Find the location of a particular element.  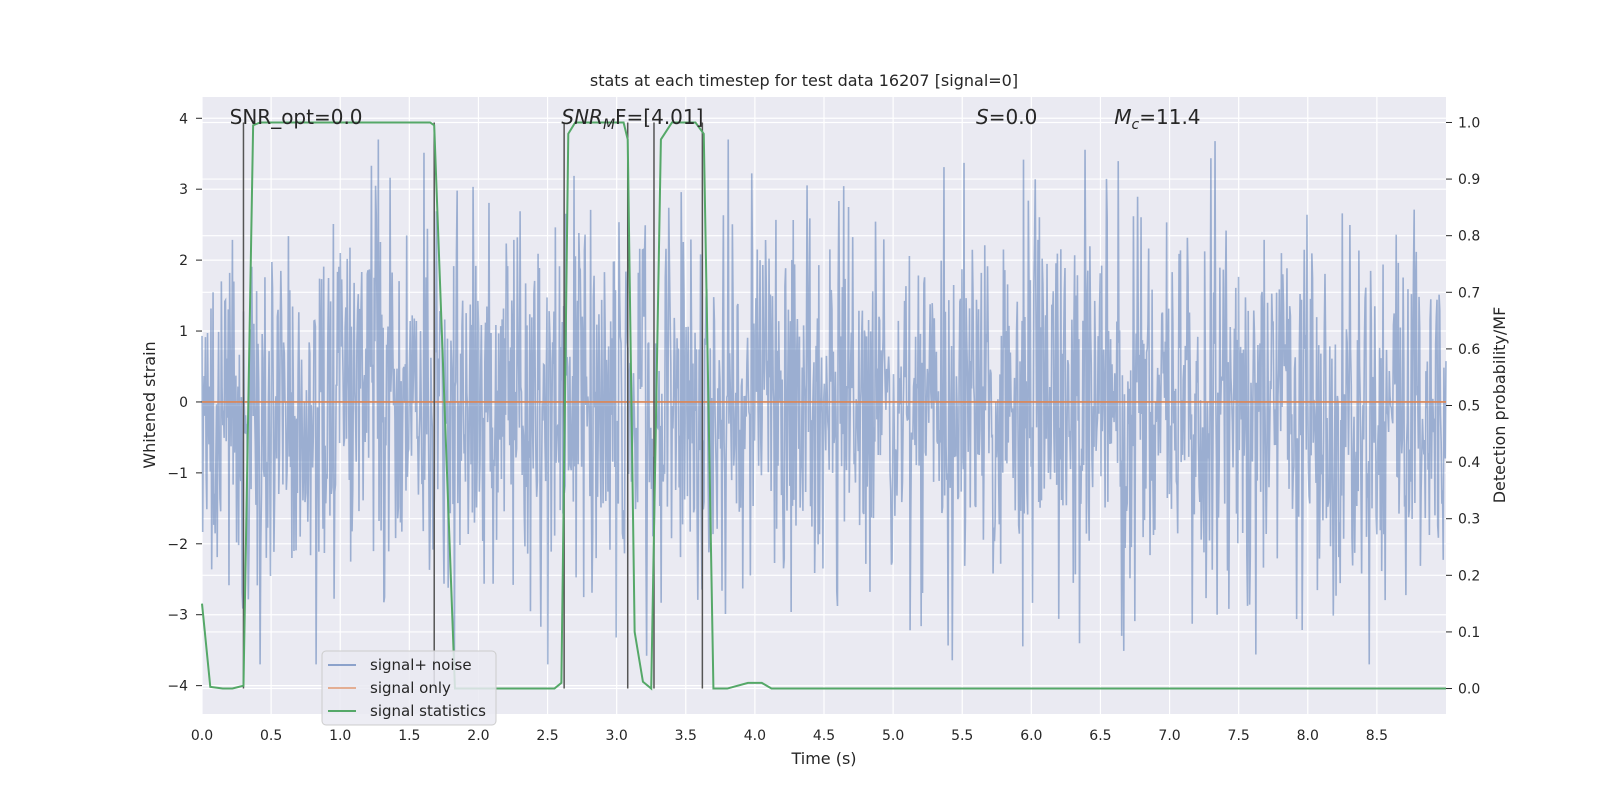

x-tick-label: 8.0 is located at coordinates (1308, 736).